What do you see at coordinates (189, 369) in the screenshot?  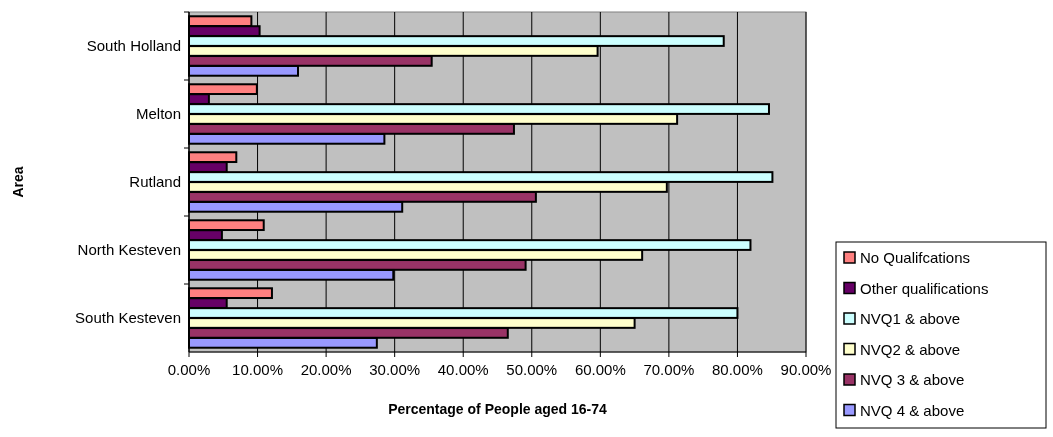 I see `x-tick-label: 0.00%` at bounding box center [189, 369].